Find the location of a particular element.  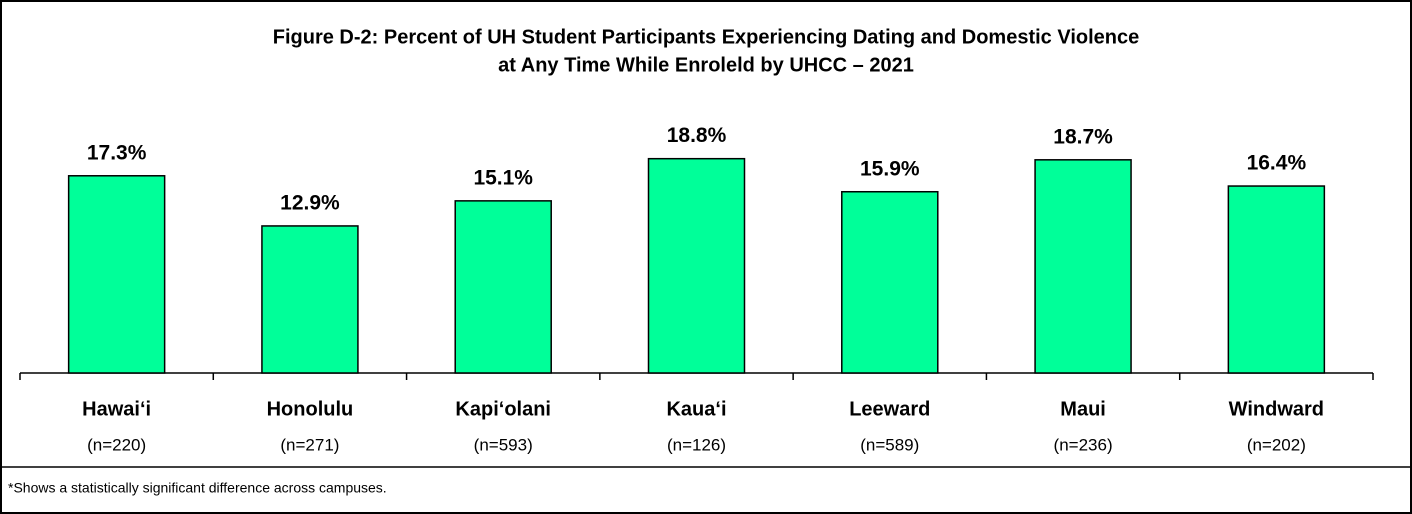

sample-size: (n=220) is located at coordinates (116, 444).